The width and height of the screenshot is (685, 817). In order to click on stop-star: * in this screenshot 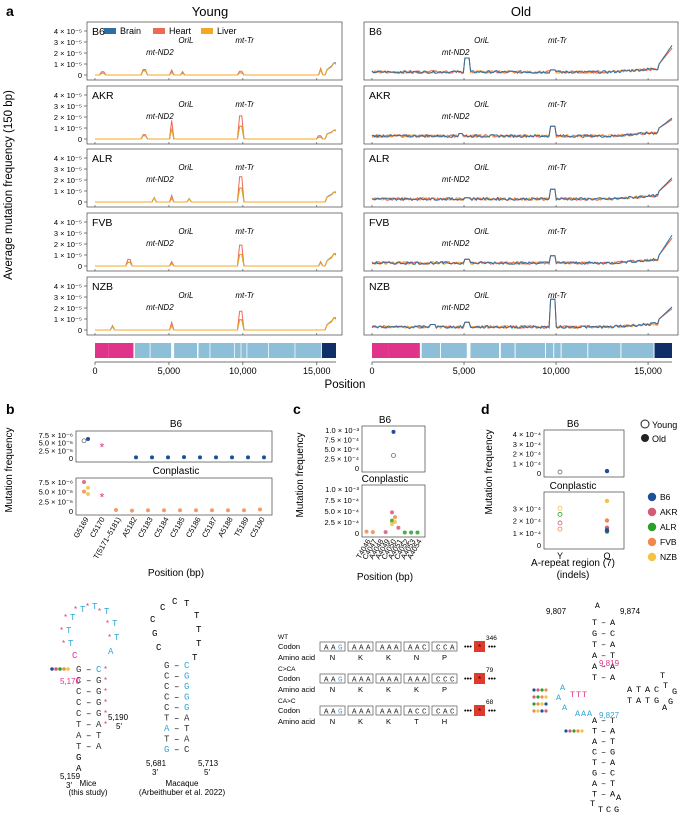, I will do `click(479, 647)`.